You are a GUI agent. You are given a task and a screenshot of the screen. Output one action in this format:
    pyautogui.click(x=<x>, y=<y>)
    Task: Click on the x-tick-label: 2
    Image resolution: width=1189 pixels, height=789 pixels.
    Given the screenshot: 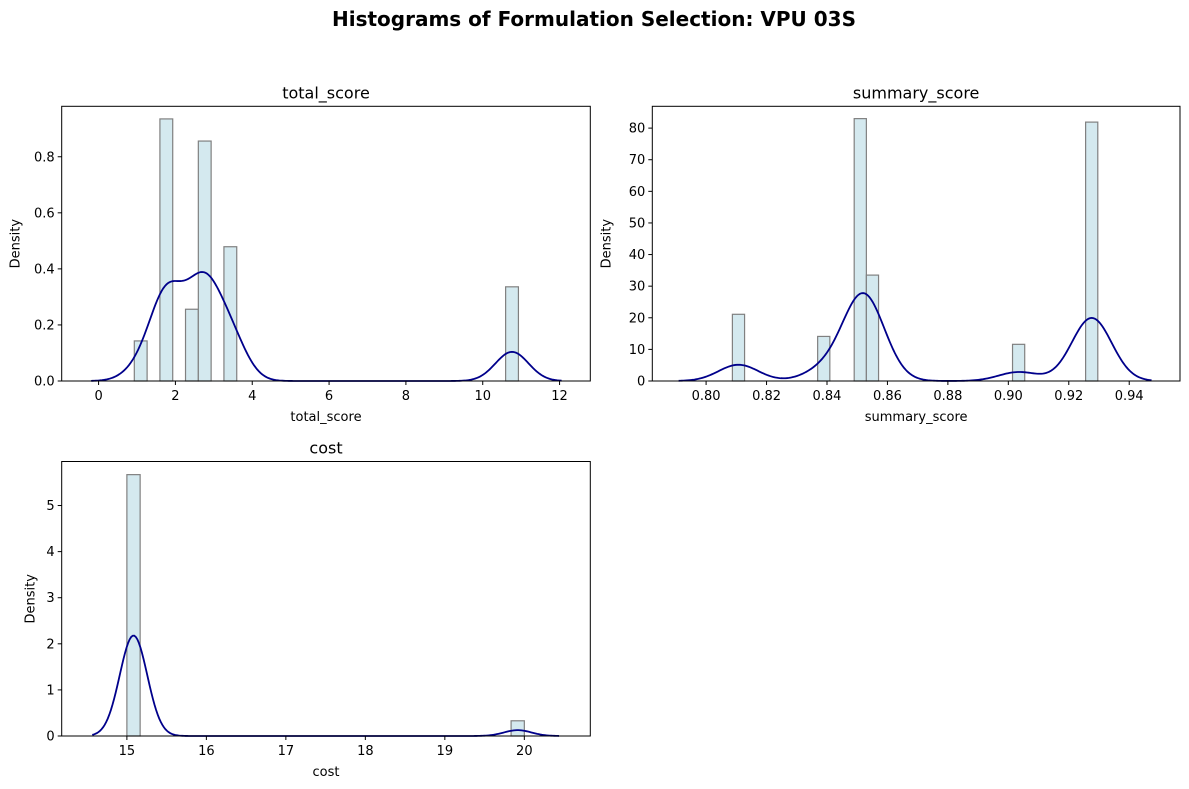 What is the action you would take?
    pyautogui.click(x=175, y=396)
    